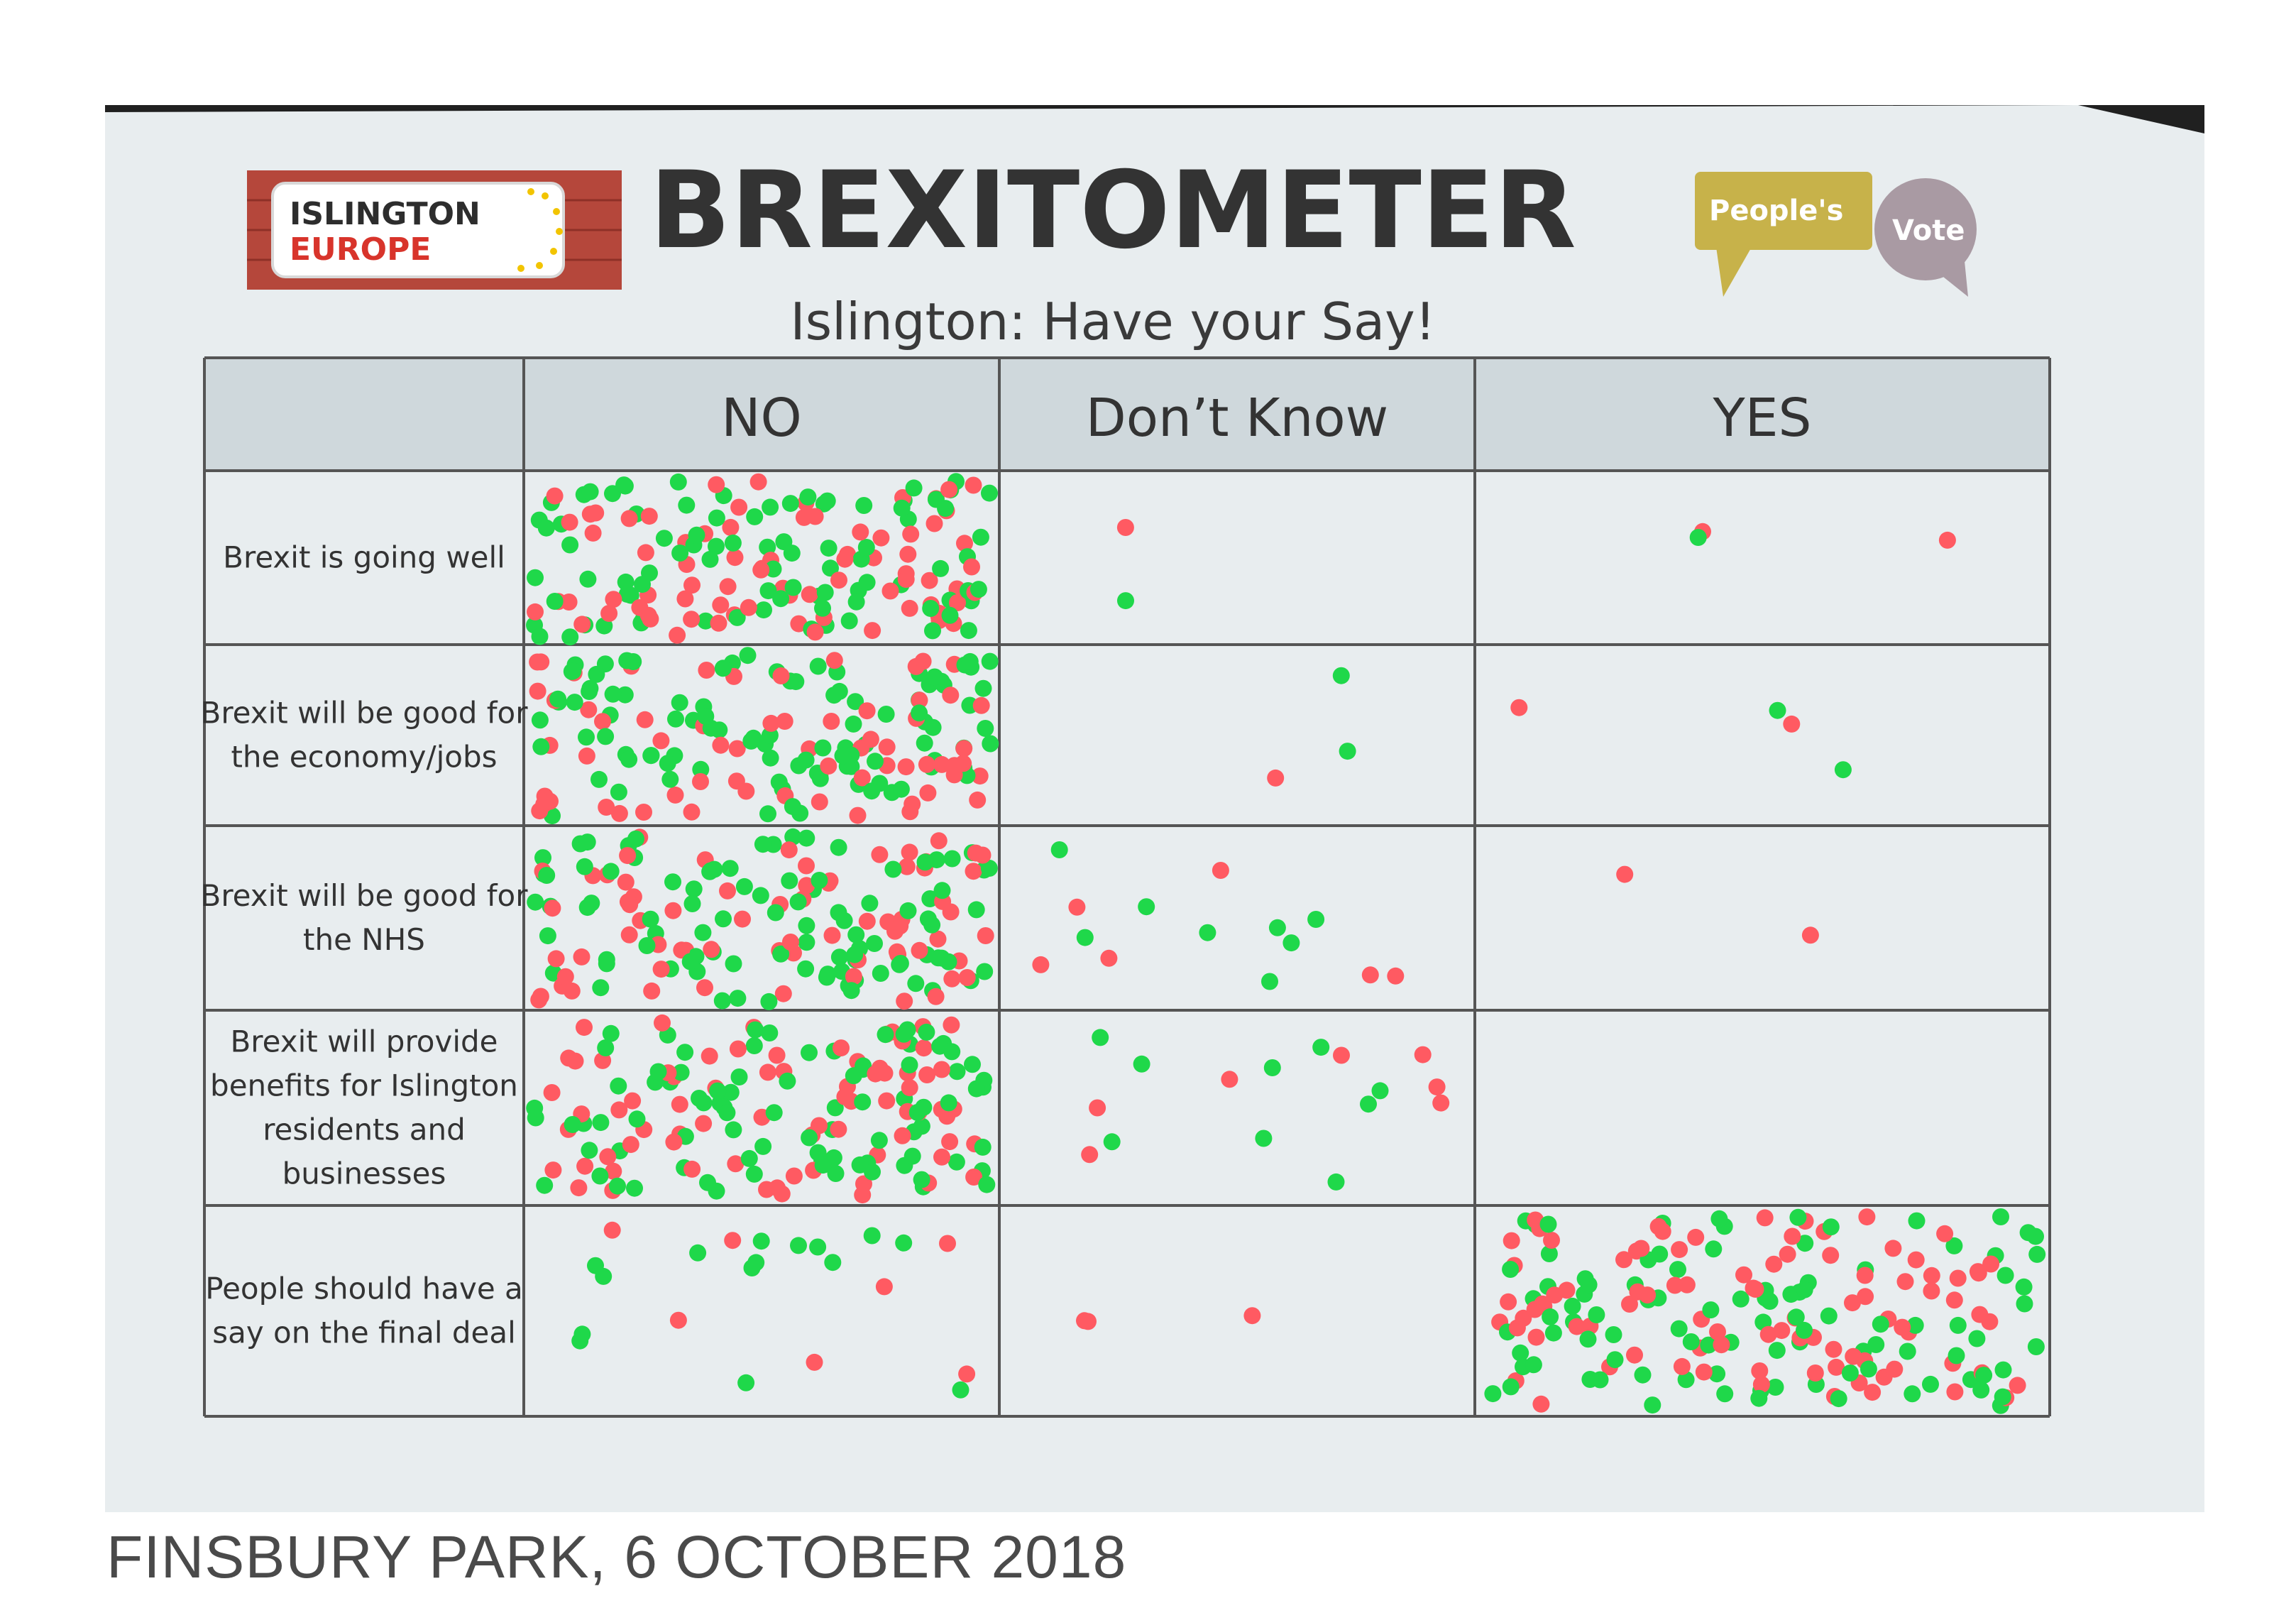 The image size is (2296, 1608). What do you see at coordinates (364, 1085) in the screenshot?
I see `row-label-3-line-1: benefits for Islington` at bounding box center [364, 1085].